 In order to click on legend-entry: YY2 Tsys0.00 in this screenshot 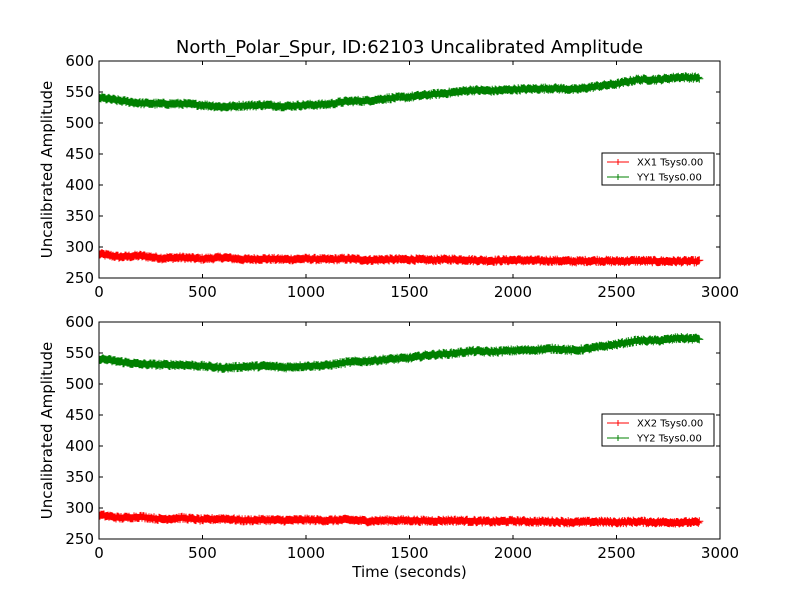, I will do `click(654, 439)`.